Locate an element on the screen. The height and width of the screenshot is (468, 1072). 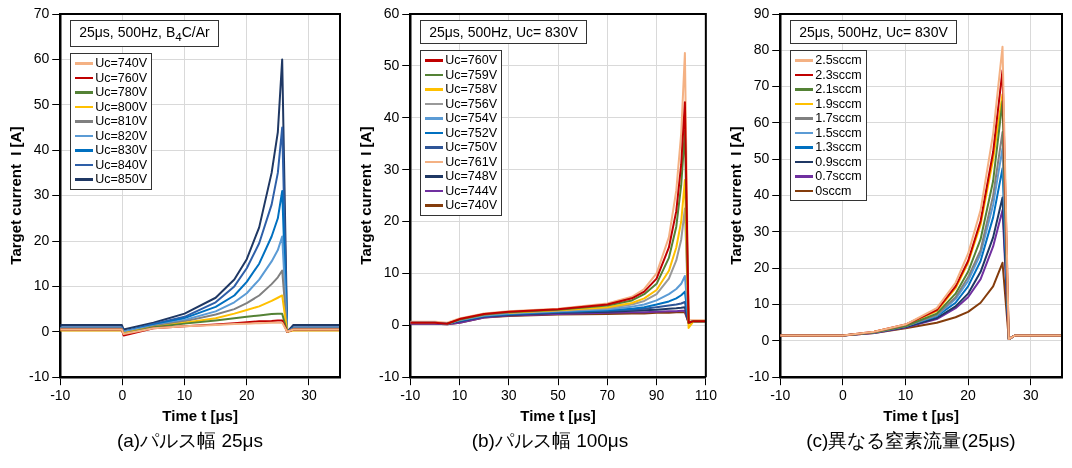
legend-label: 1.9sccm is located at coordinates (838, 103).